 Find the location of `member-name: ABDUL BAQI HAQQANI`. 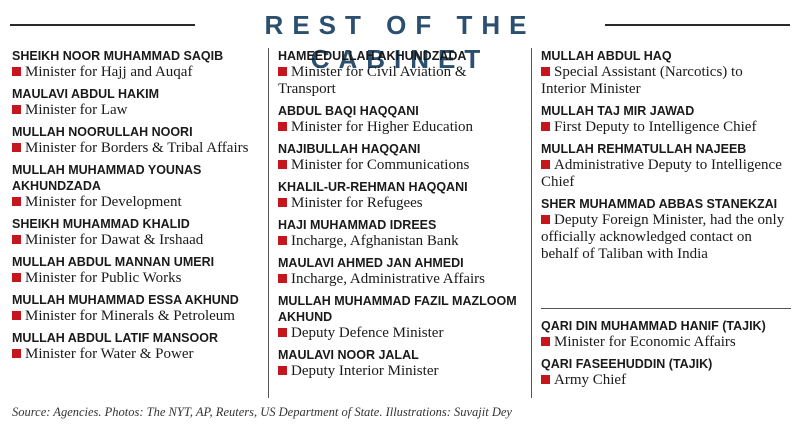

member-name: ABDUL BAQI HAQQANI is located at coordinates (348, 111).